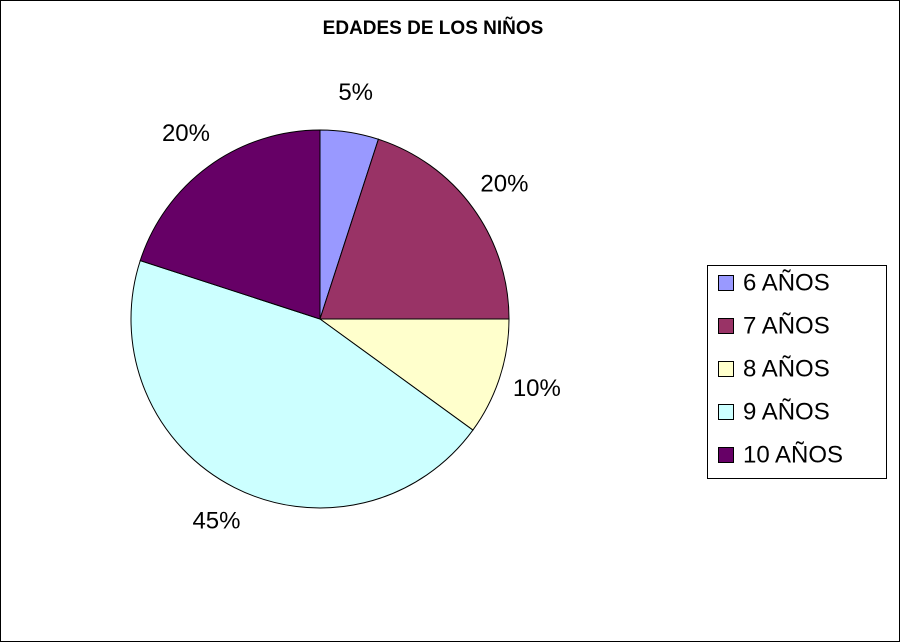  What do you see at coordinates (216, 520) in the screenshot?
I see `data-label: 45%` at bounding box center [216, 520].